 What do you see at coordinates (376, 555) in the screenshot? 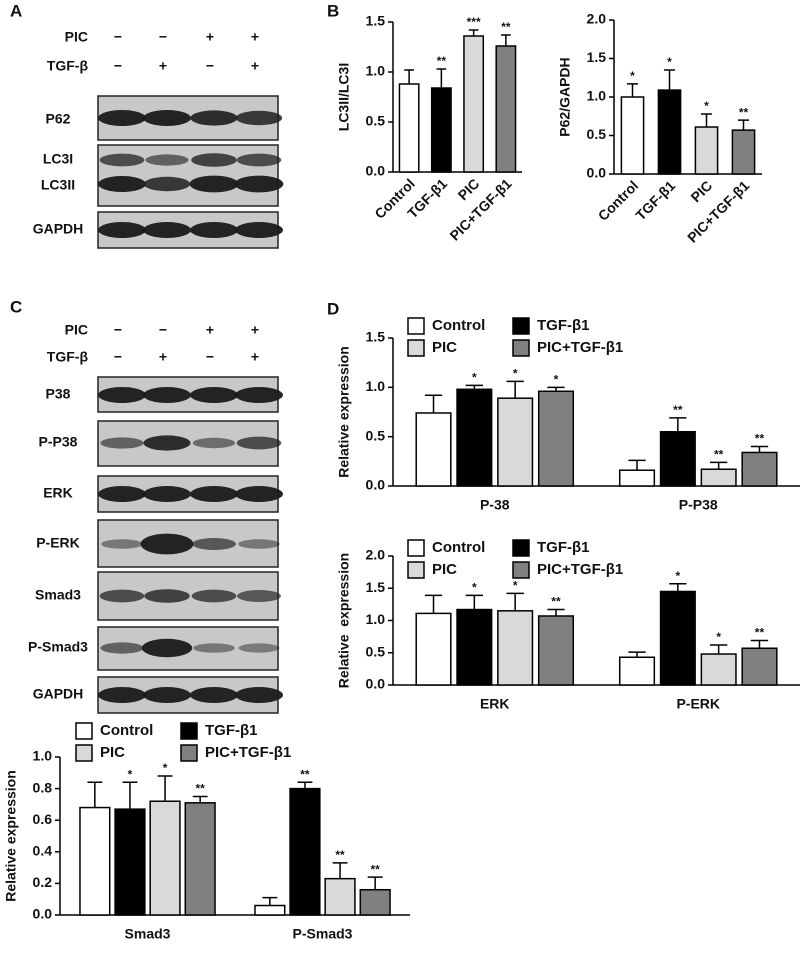
I see `y-tick-label: 2.0` at bounding box center [376, 555].